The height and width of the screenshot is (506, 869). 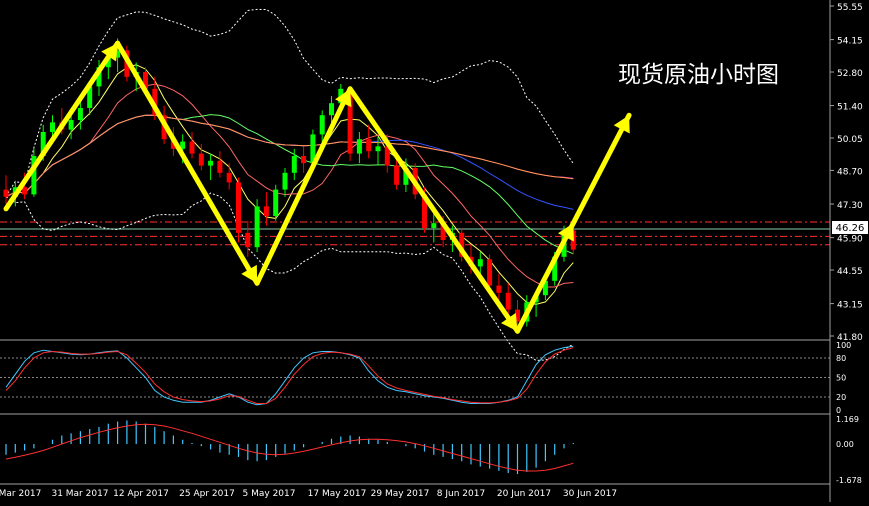 I want to click on x-tick-label: 29 May 2017, so click(x=400, y=494).